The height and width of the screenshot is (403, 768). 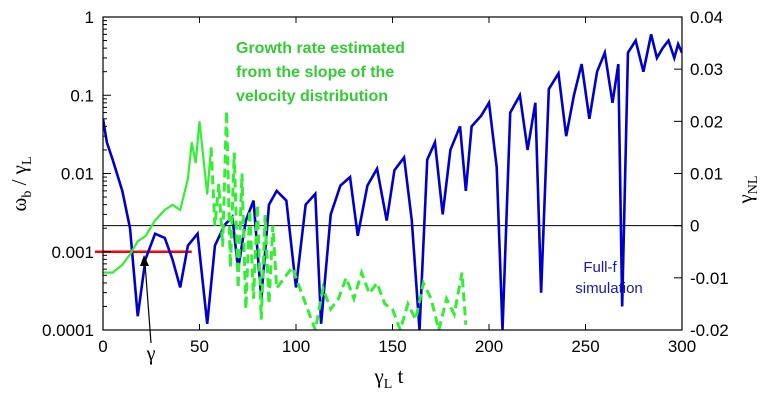 I want to click on annotation-gamma-arrowhead, so click(x=144, y=260).